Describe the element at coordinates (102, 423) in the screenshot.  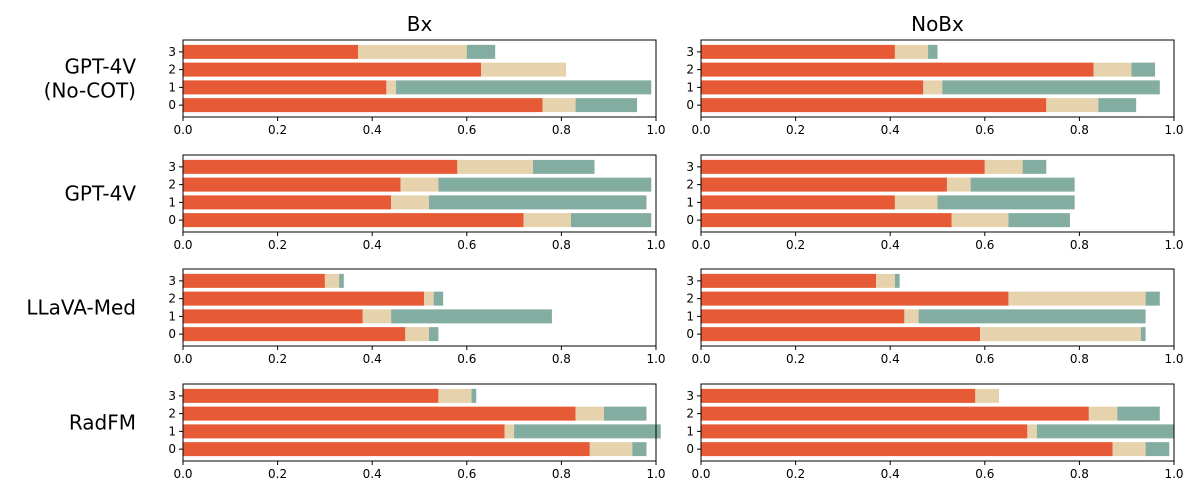
I see `row-label: RadFM` at that location.